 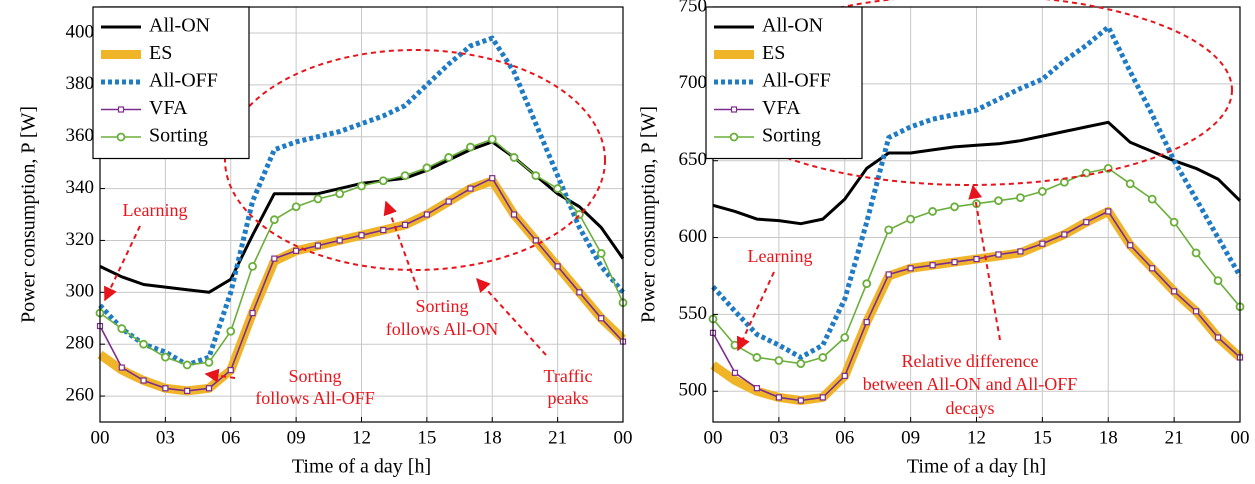 I want to click on annotation: follows All-OFF, so click(x=315, y=398).